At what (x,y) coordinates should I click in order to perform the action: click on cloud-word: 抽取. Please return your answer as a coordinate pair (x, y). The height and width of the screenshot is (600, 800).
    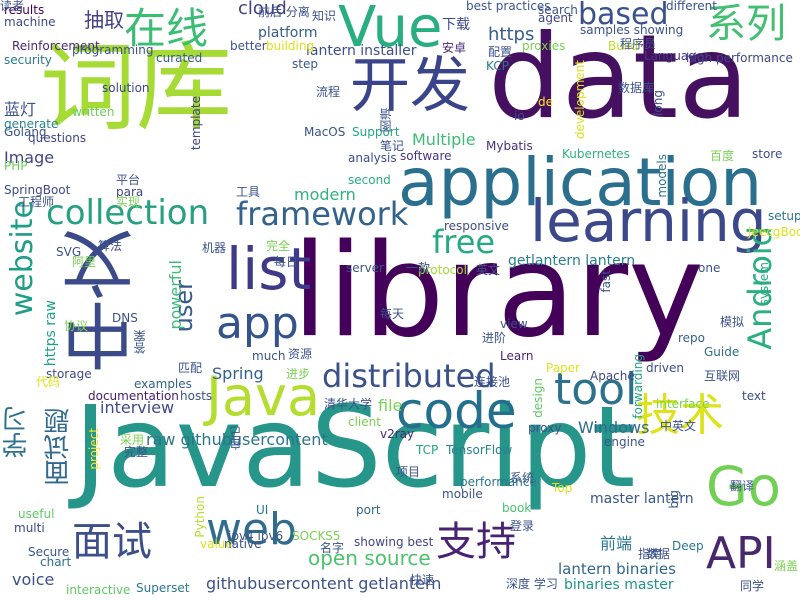
    Looking at the image, I should click on (104, 20).